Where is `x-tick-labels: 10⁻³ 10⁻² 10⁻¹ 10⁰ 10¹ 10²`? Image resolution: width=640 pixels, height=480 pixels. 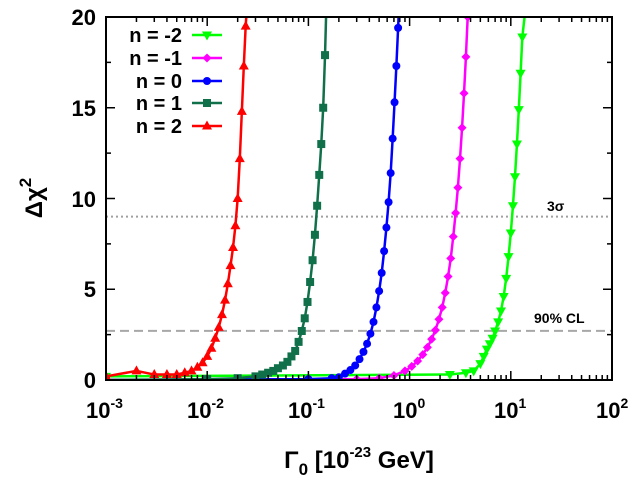 x-tick-labels: 10⁻³ 10⁻² 10⁻¹ 10⁰ 10¹ 10² is located at coordinates (357, 409).